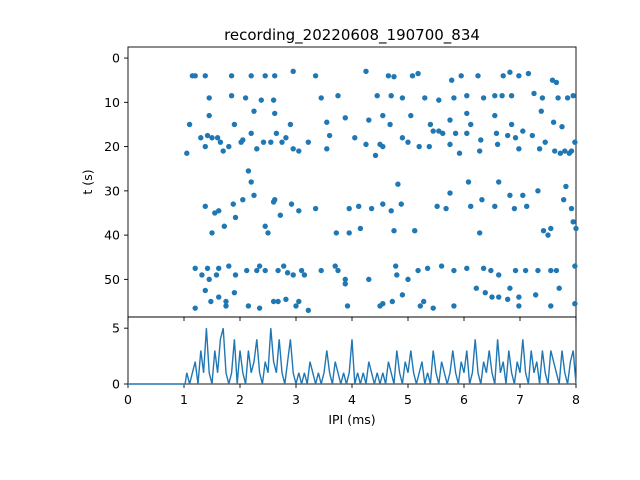 This screenshot has width=640, height=480. What do you see at coordinates (352, 356) in the screenshot?
I see `histogram-line` at bounding box center [352, 356].